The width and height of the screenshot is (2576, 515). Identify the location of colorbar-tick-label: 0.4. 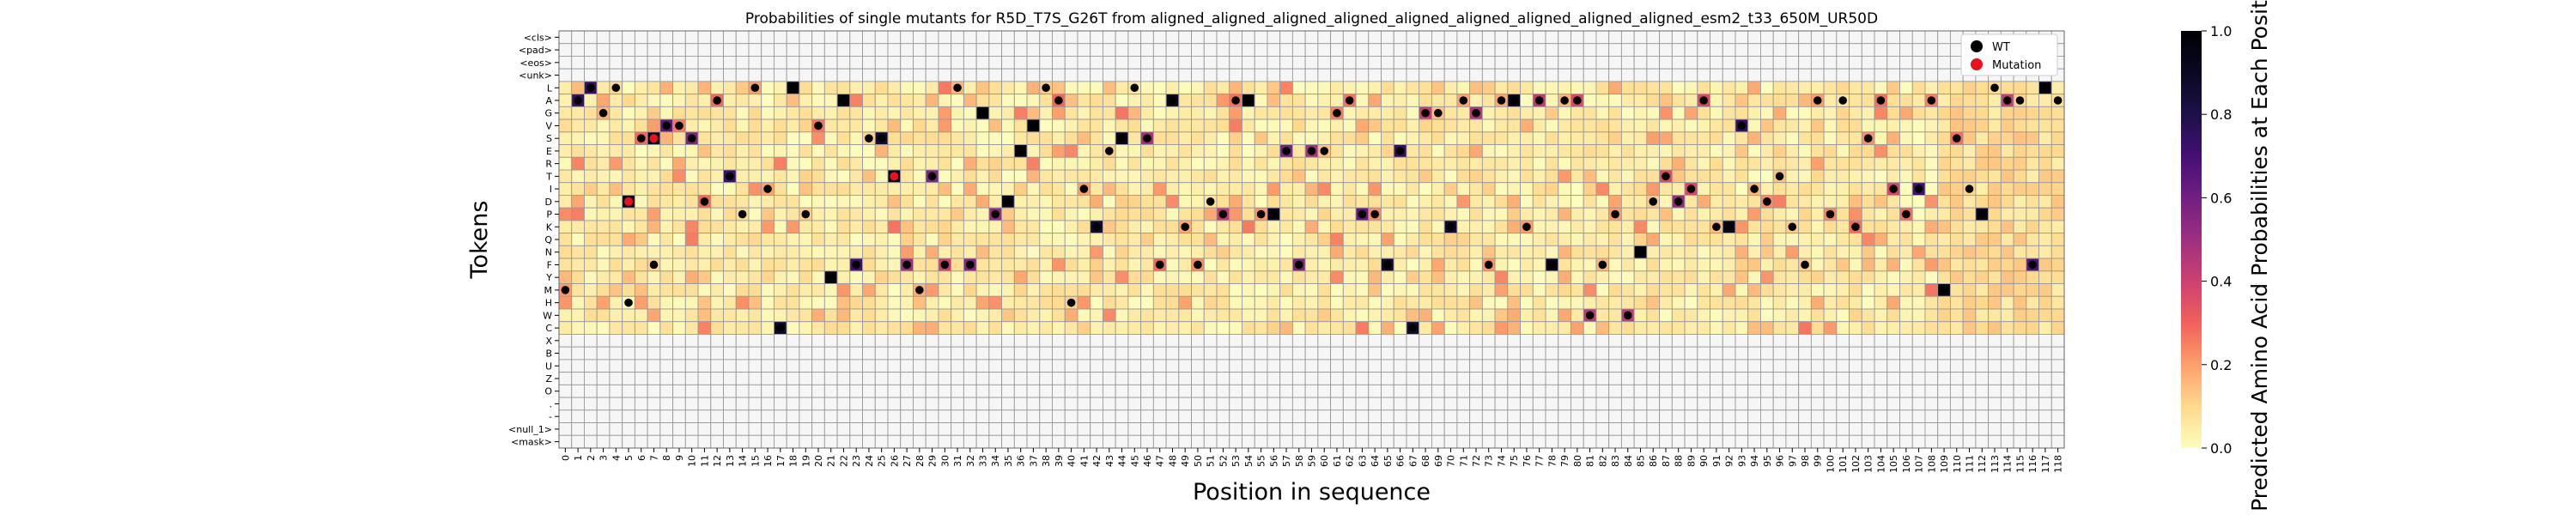
(2221, 282).